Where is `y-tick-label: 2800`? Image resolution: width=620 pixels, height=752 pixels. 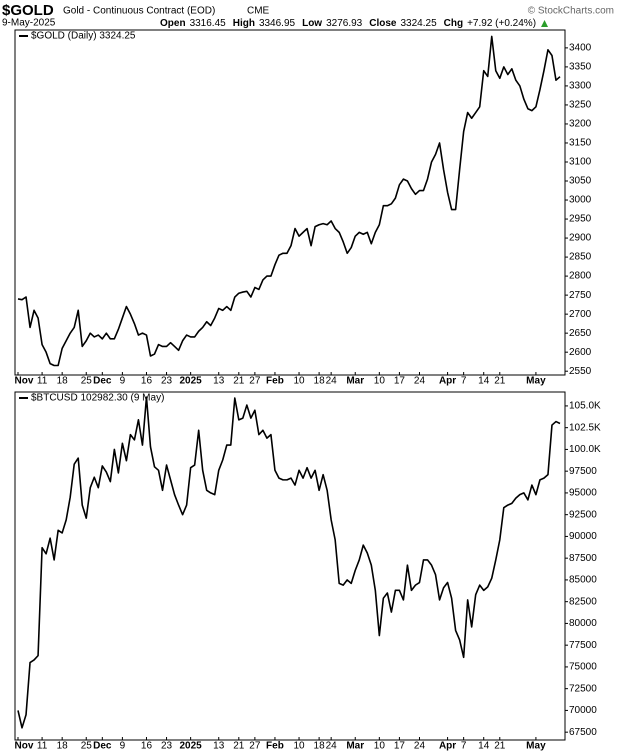 y-tick-label: 2800 is located at coordinates (580, 276).